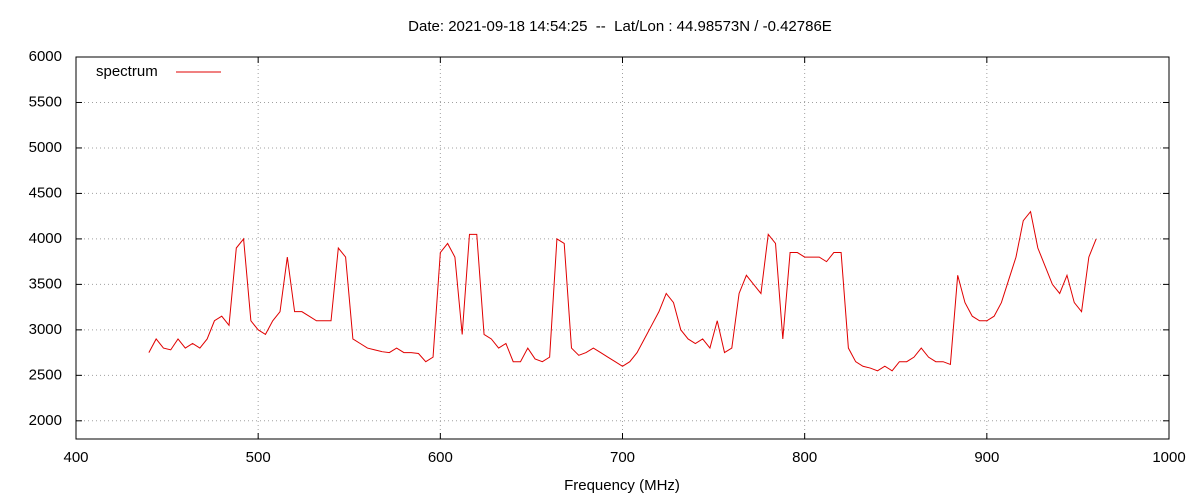 This screenshot has width=1200, height=500. I want to click on y-tick-label: 2000, so click(45, 420).